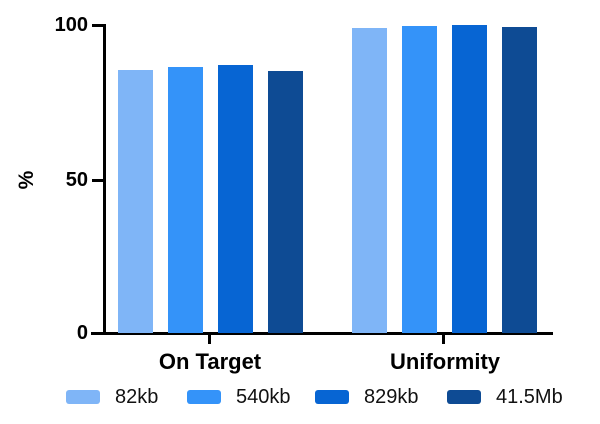 Image resolution: width=600 pixels, height=424 pixels. I want to click on y-tick-label-100: 100, so click(71, 25).